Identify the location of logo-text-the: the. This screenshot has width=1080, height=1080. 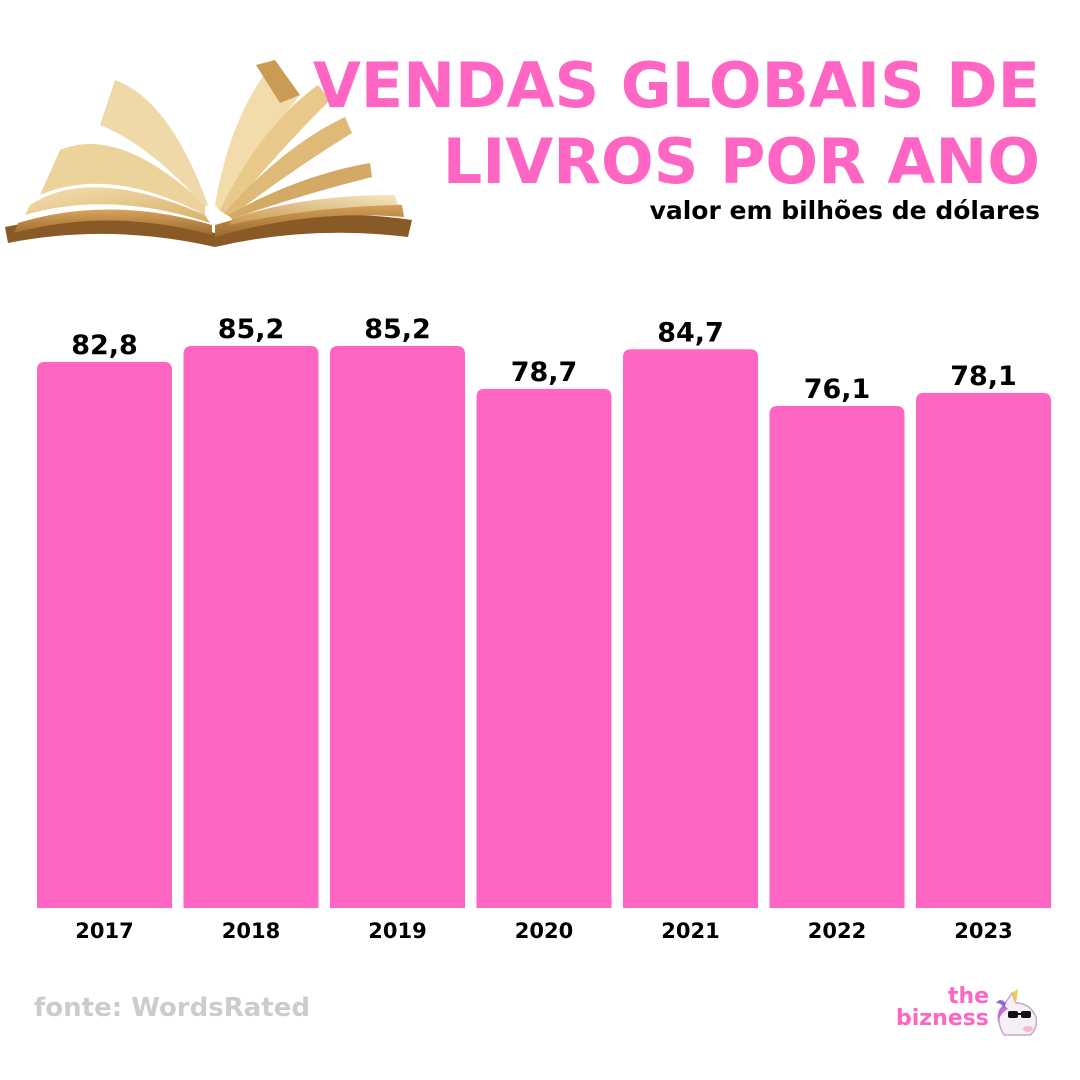
(969, 996).